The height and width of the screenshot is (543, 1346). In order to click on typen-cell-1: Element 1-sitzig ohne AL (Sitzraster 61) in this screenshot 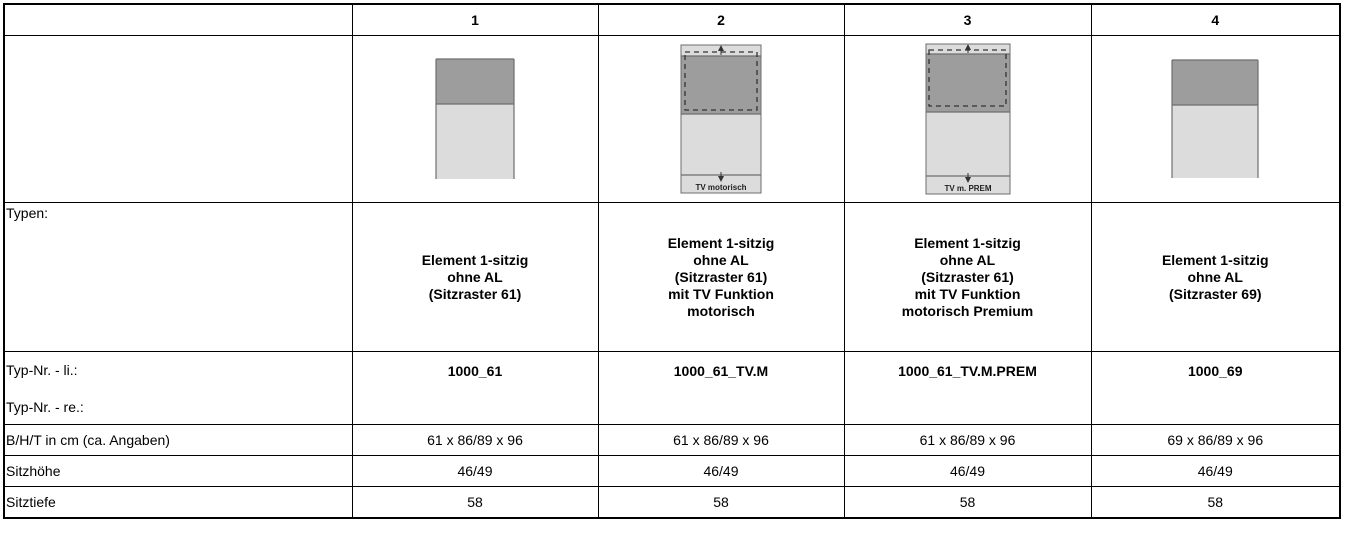, I will do `click(475, 277)`.